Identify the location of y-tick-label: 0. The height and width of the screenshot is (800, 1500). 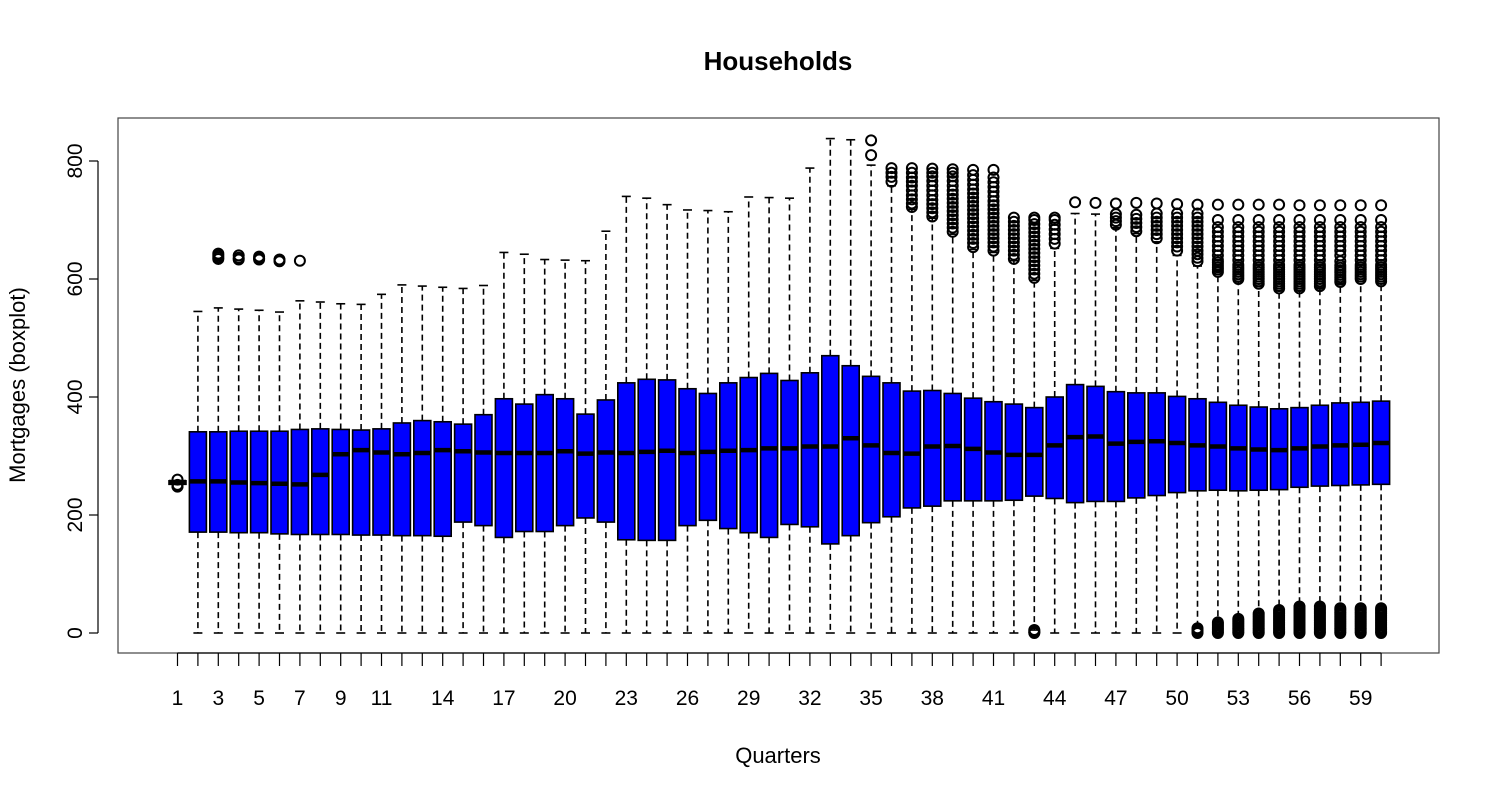
(75, 633).